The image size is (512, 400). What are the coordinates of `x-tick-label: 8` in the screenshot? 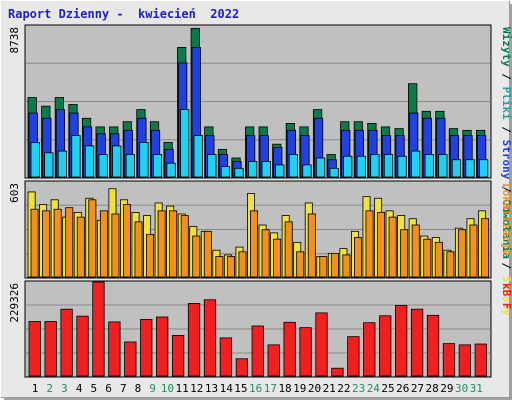 It's located at (138, 388).